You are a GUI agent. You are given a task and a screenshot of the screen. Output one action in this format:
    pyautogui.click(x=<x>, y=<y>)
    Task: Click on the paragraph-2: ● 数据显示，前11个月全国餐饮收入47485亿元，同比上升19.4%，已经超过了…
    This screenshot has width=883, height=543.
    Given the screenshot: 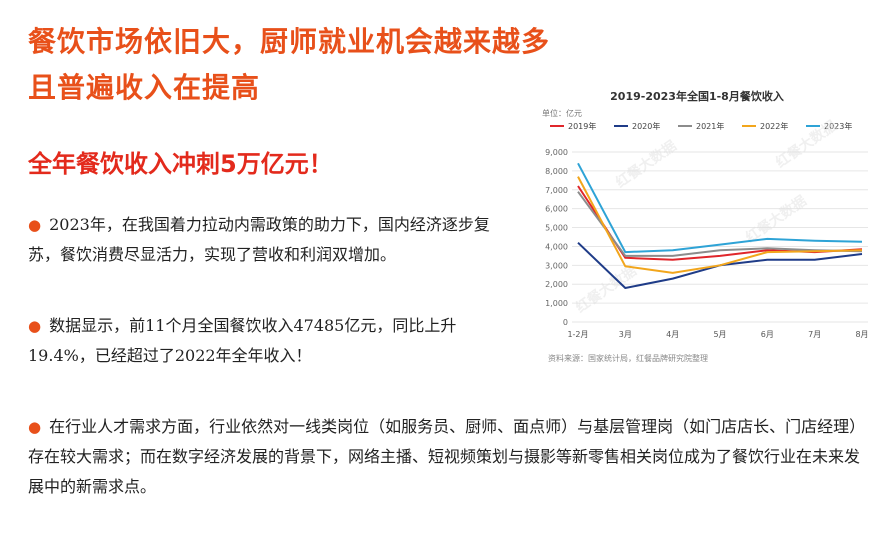 What is the action you would take?
    pyautogui.click(x=273, y=341)
    